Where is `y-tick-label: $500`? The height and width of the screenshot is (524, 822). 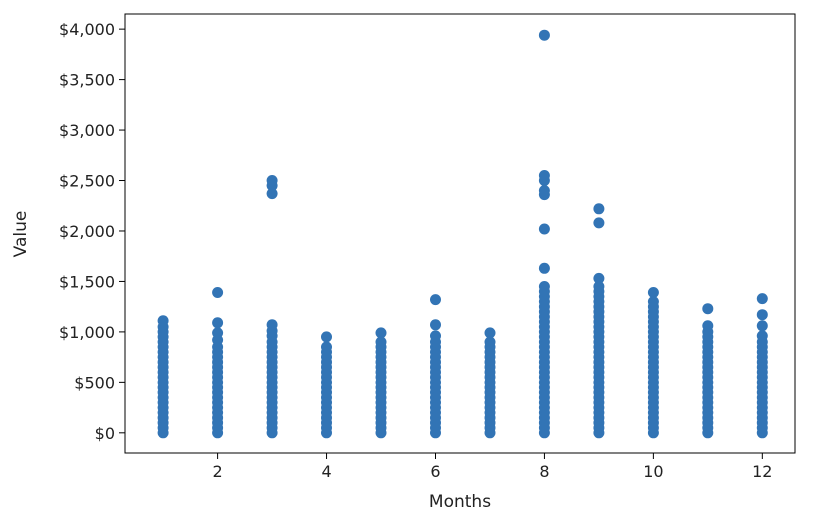 y-tick-label: $500 is located at coordinates (94, 382).